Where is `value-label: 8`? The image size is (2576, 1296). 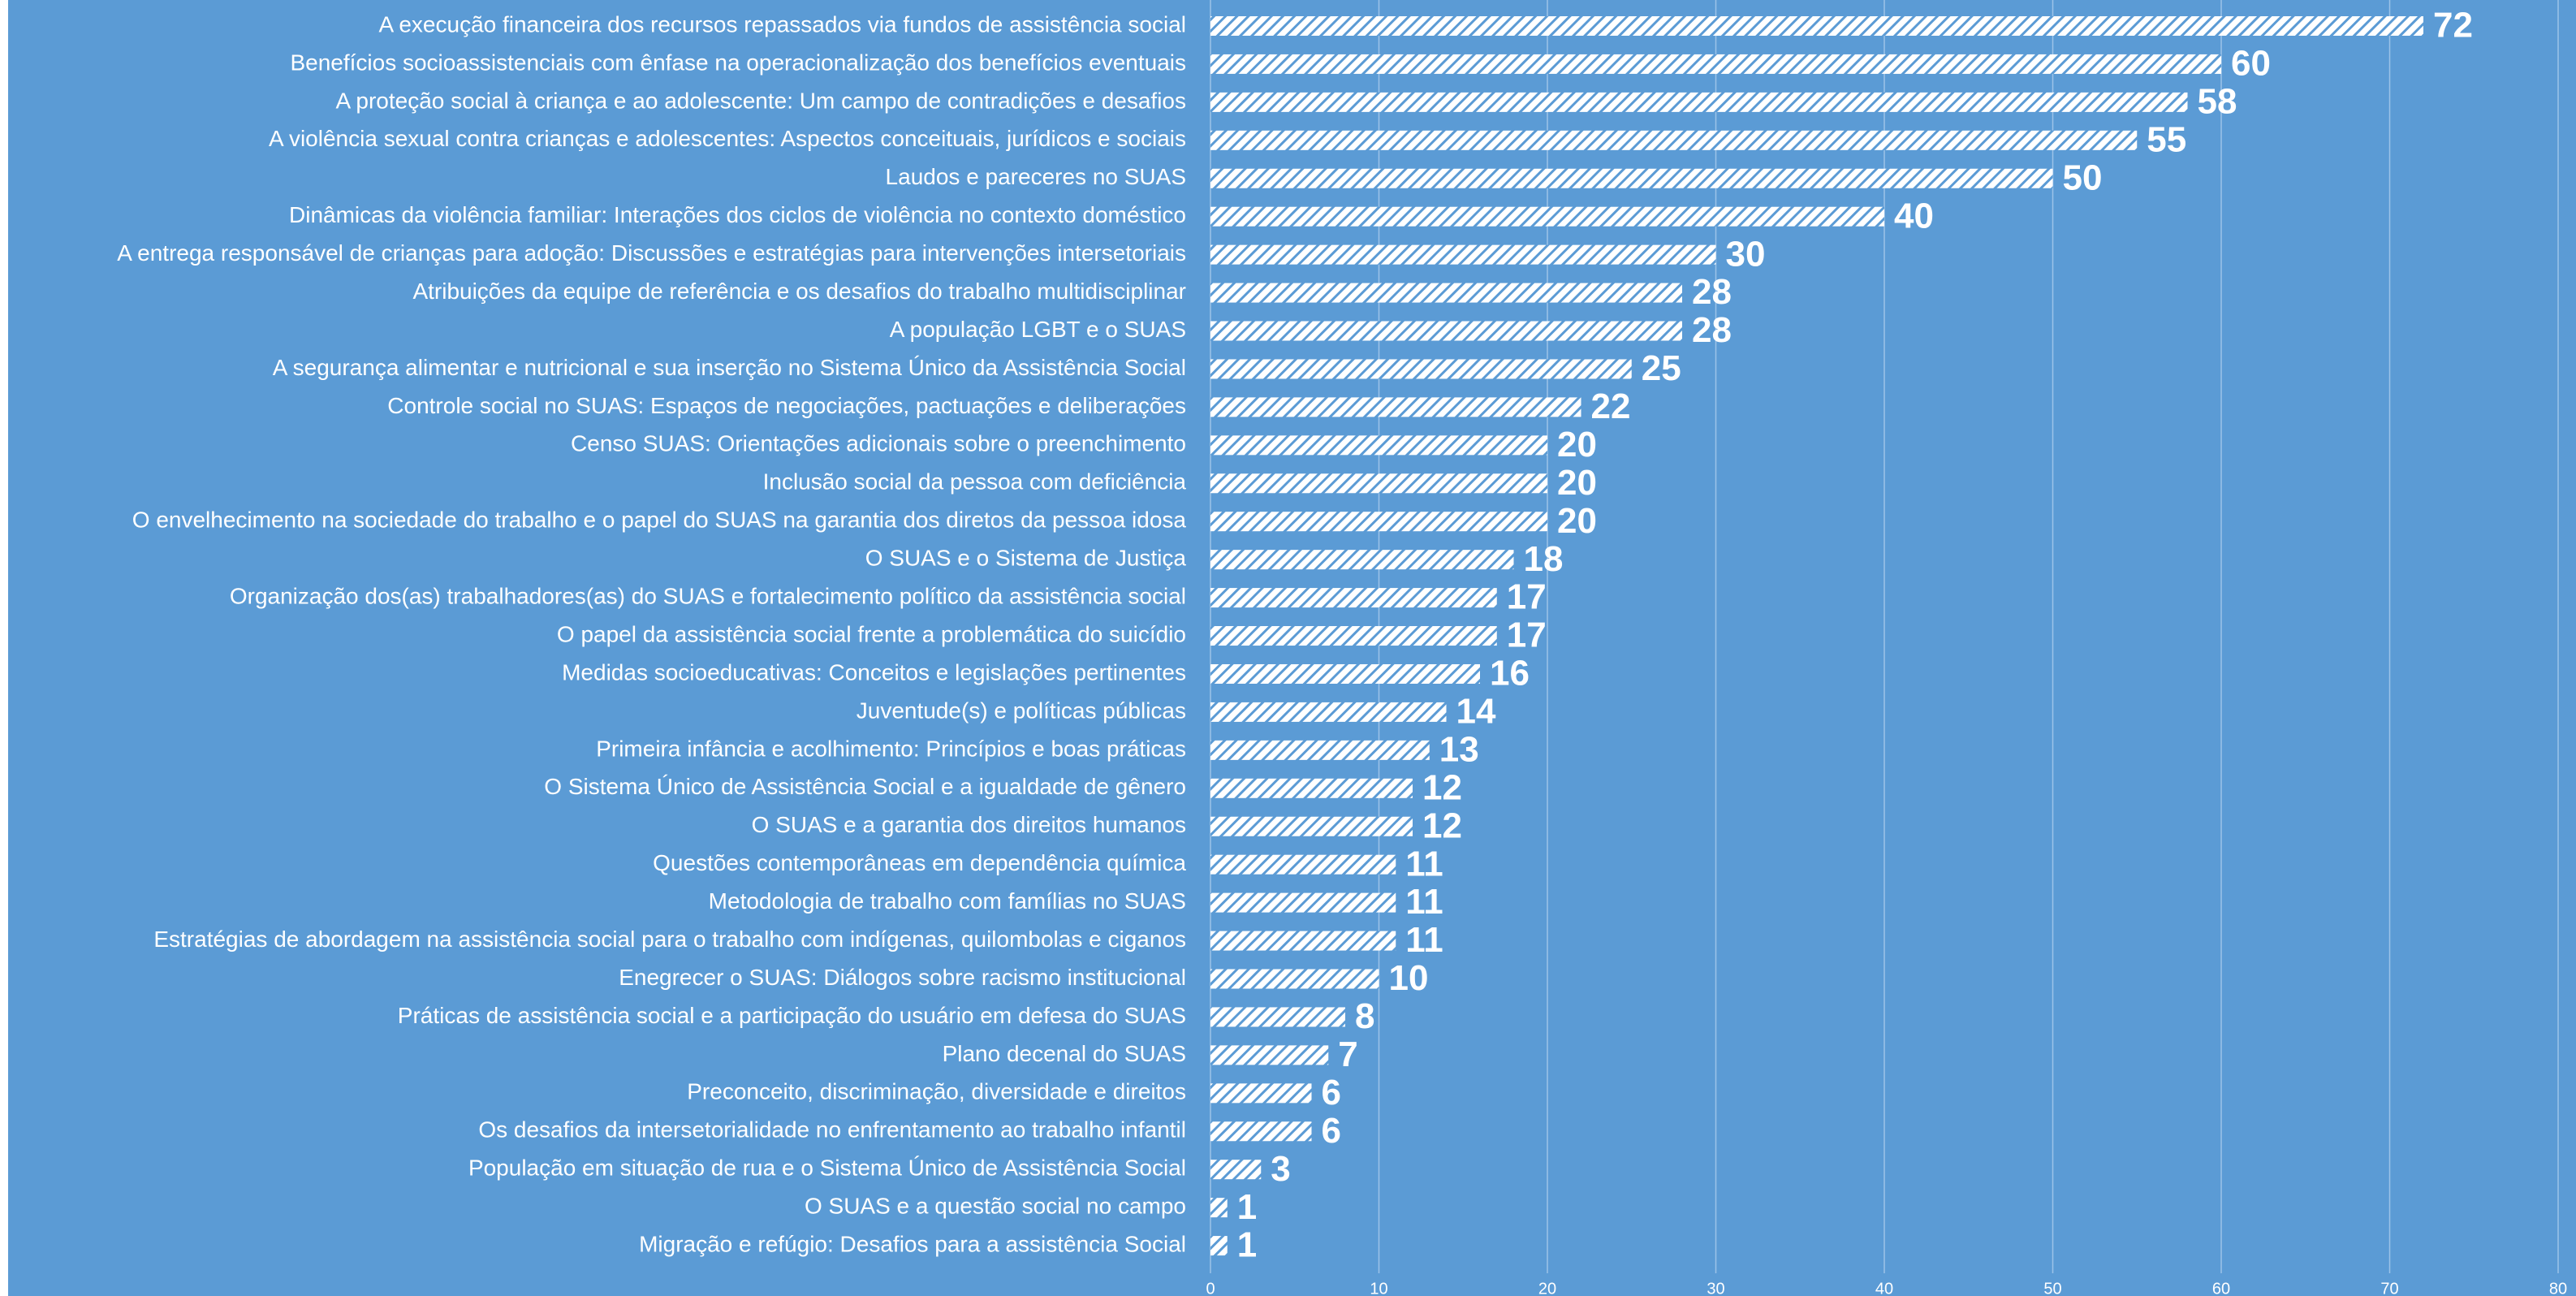 value-label: 8 is located at coordinates (1364, 1016).